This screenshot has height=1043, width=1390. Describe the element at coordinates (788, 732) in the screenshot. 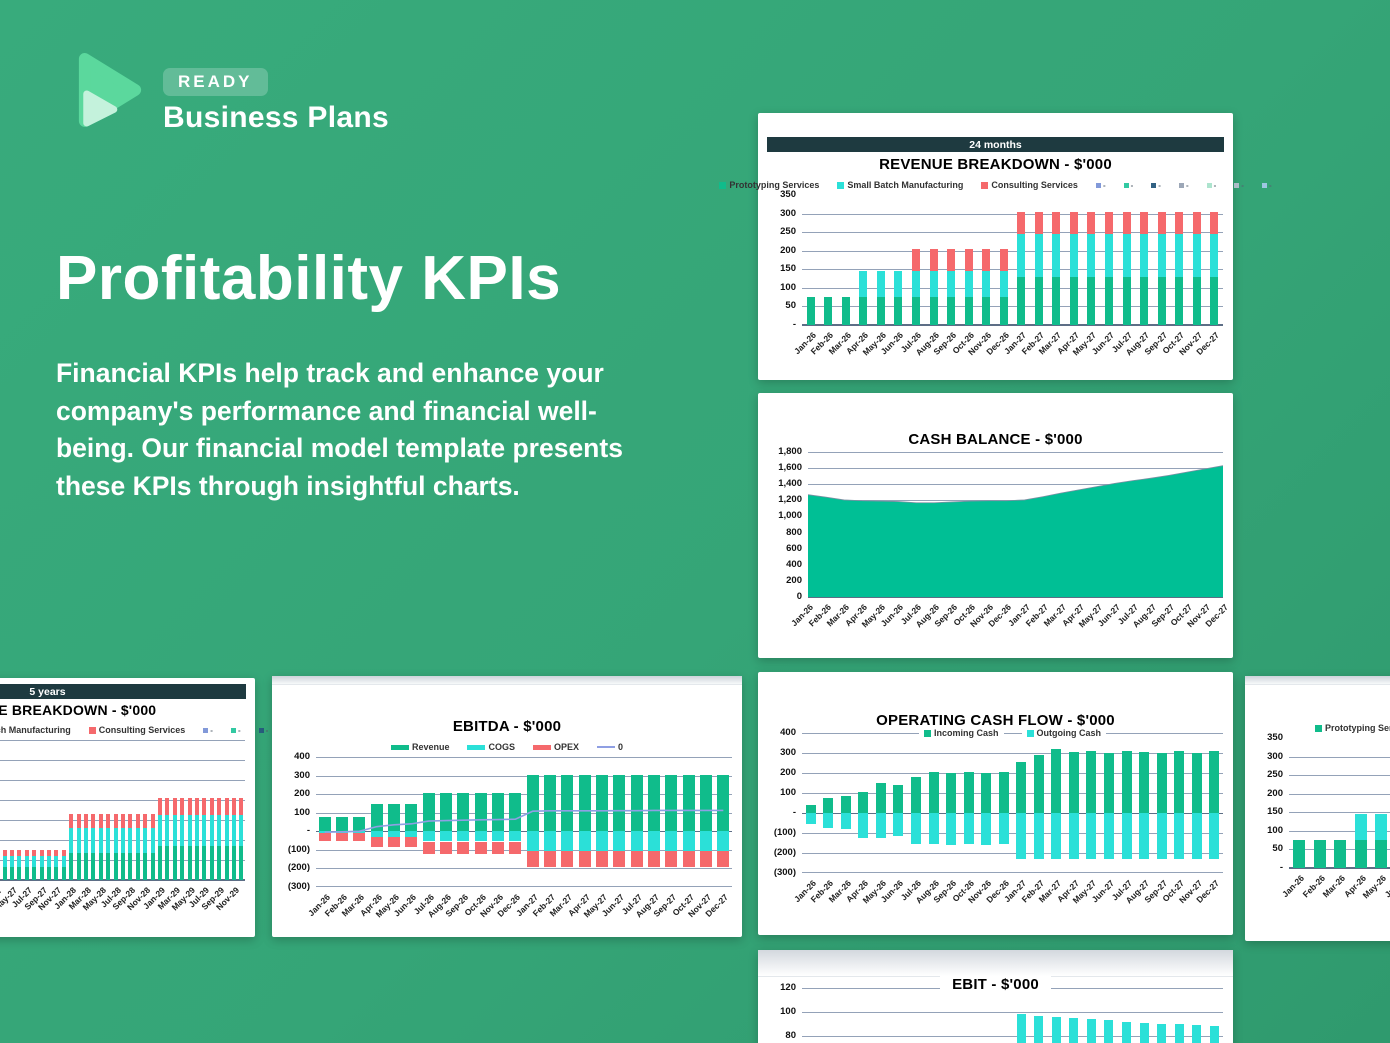

I see `y-axis-tick-label: 400` at that location.